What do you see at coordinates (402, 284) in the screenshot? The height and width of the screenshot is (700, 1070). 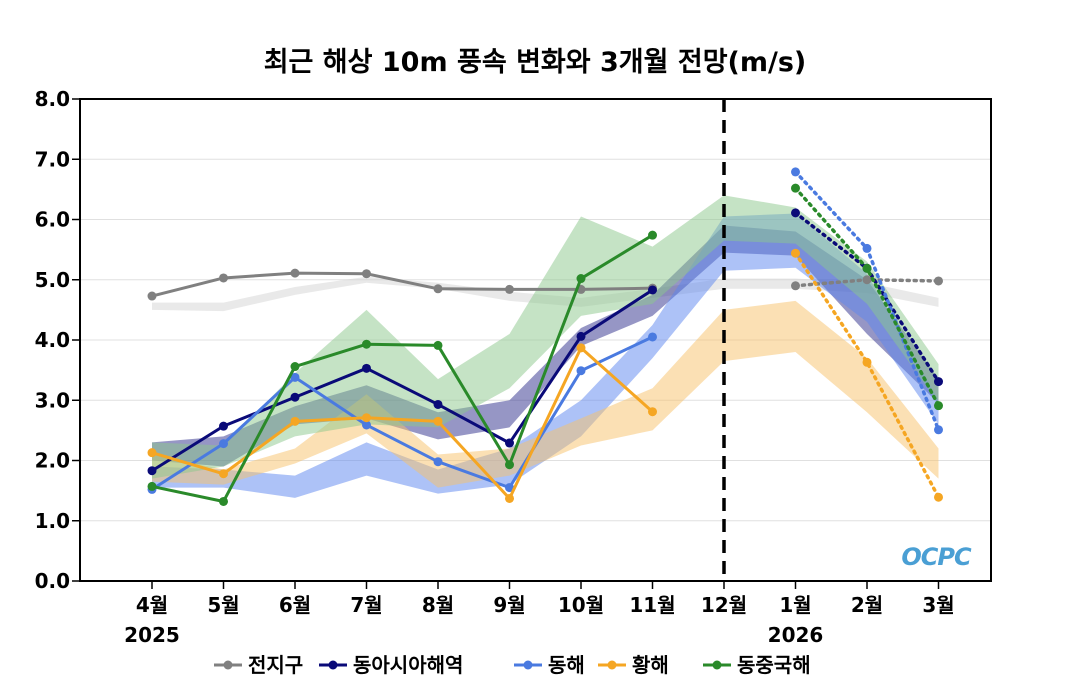 I see `observed-line-전지구` at bounding box center [402, 284].